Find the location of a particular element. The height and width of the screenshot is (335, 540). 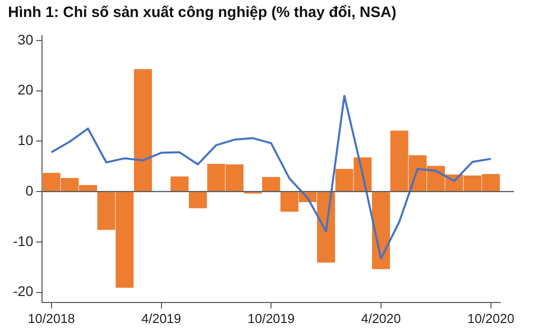

y-tick-label: 20 is located at coordinates (26, 90).